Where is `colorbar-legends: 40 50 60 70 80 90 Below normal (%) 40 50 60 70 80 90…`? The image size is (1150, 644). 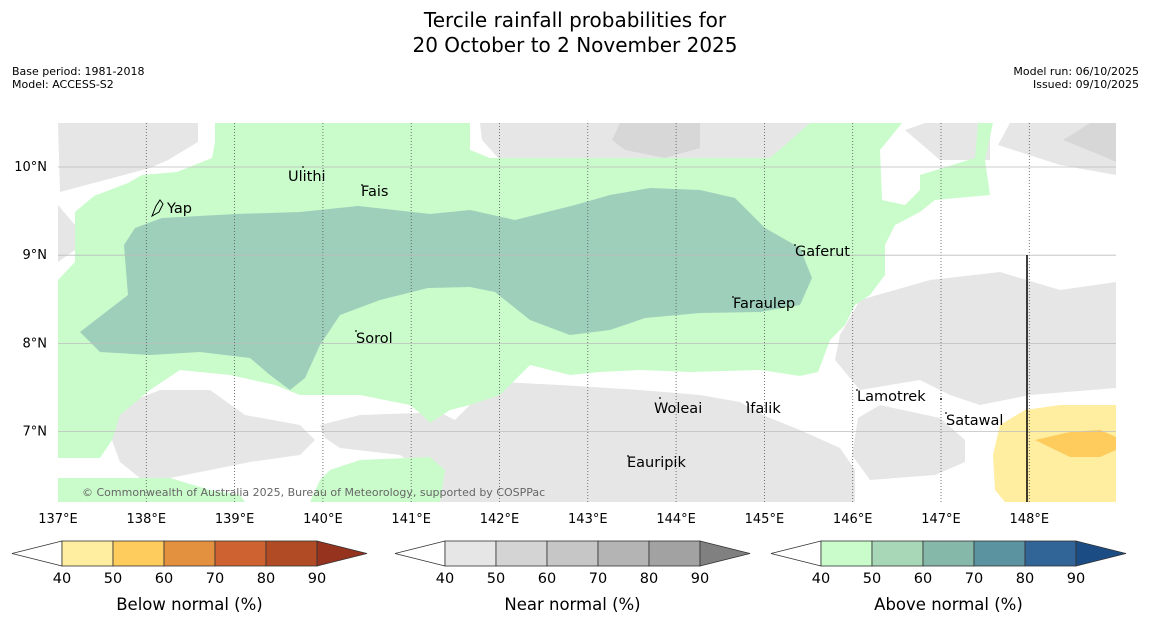 colorbar-legends: 40 50 60 70 80 90 Below normal (%) 40 50 60 70 80 90… is located at coordinates (569, 577).